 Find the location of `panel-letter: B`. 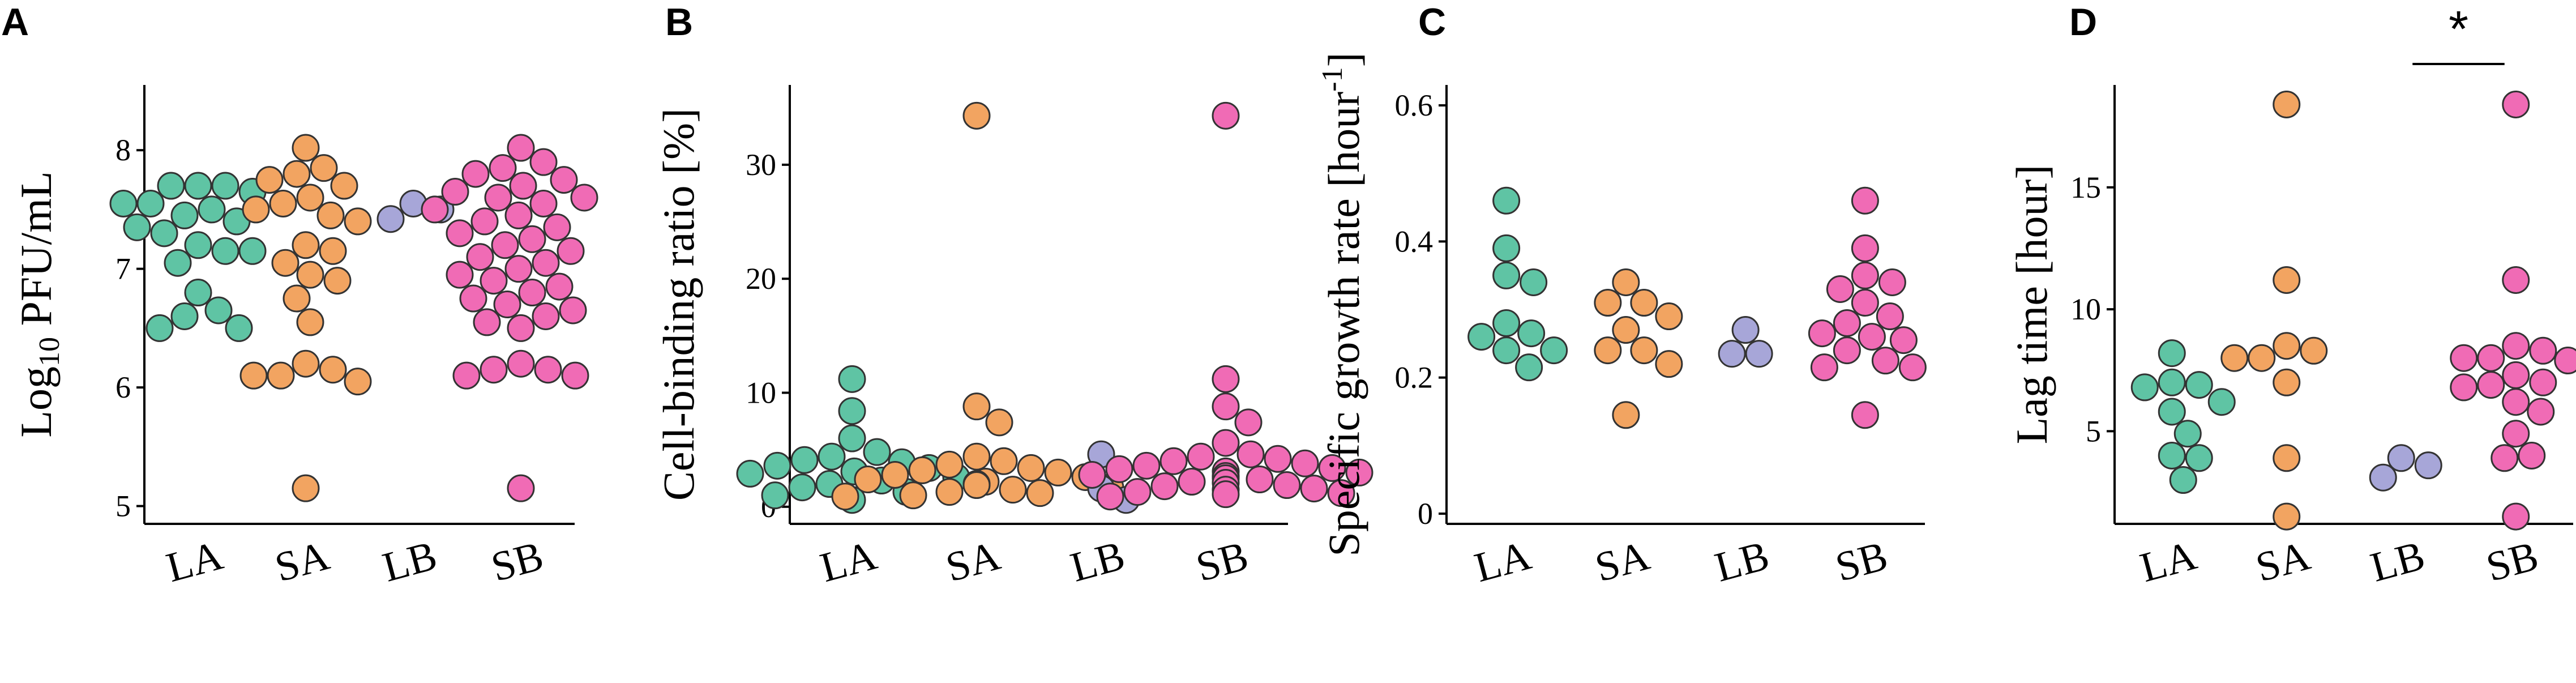

panel-letter: B is located at coordinates (679, 23).